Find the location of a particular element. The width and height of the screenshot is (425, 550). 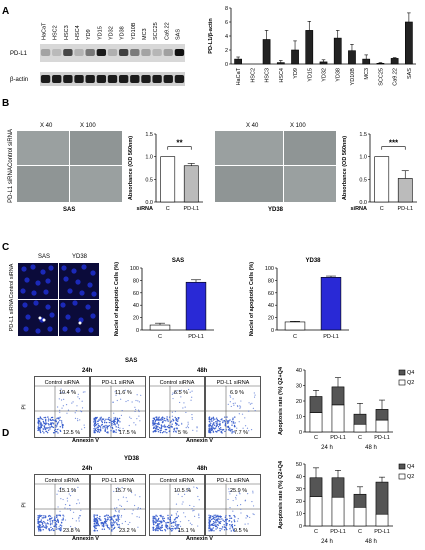

flow-plot: Control siRNA 10.4 % 12.5 % is located at coordinates (62, 407).